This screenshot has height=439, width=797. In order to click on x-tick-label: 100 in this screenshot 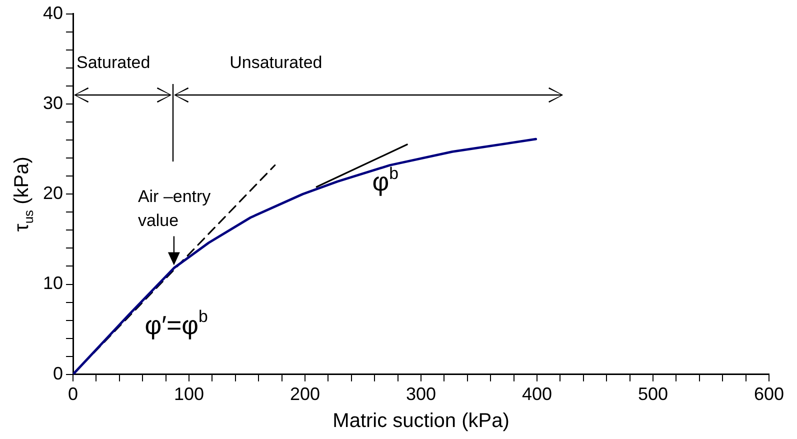, I will do `click(189, 394)`.